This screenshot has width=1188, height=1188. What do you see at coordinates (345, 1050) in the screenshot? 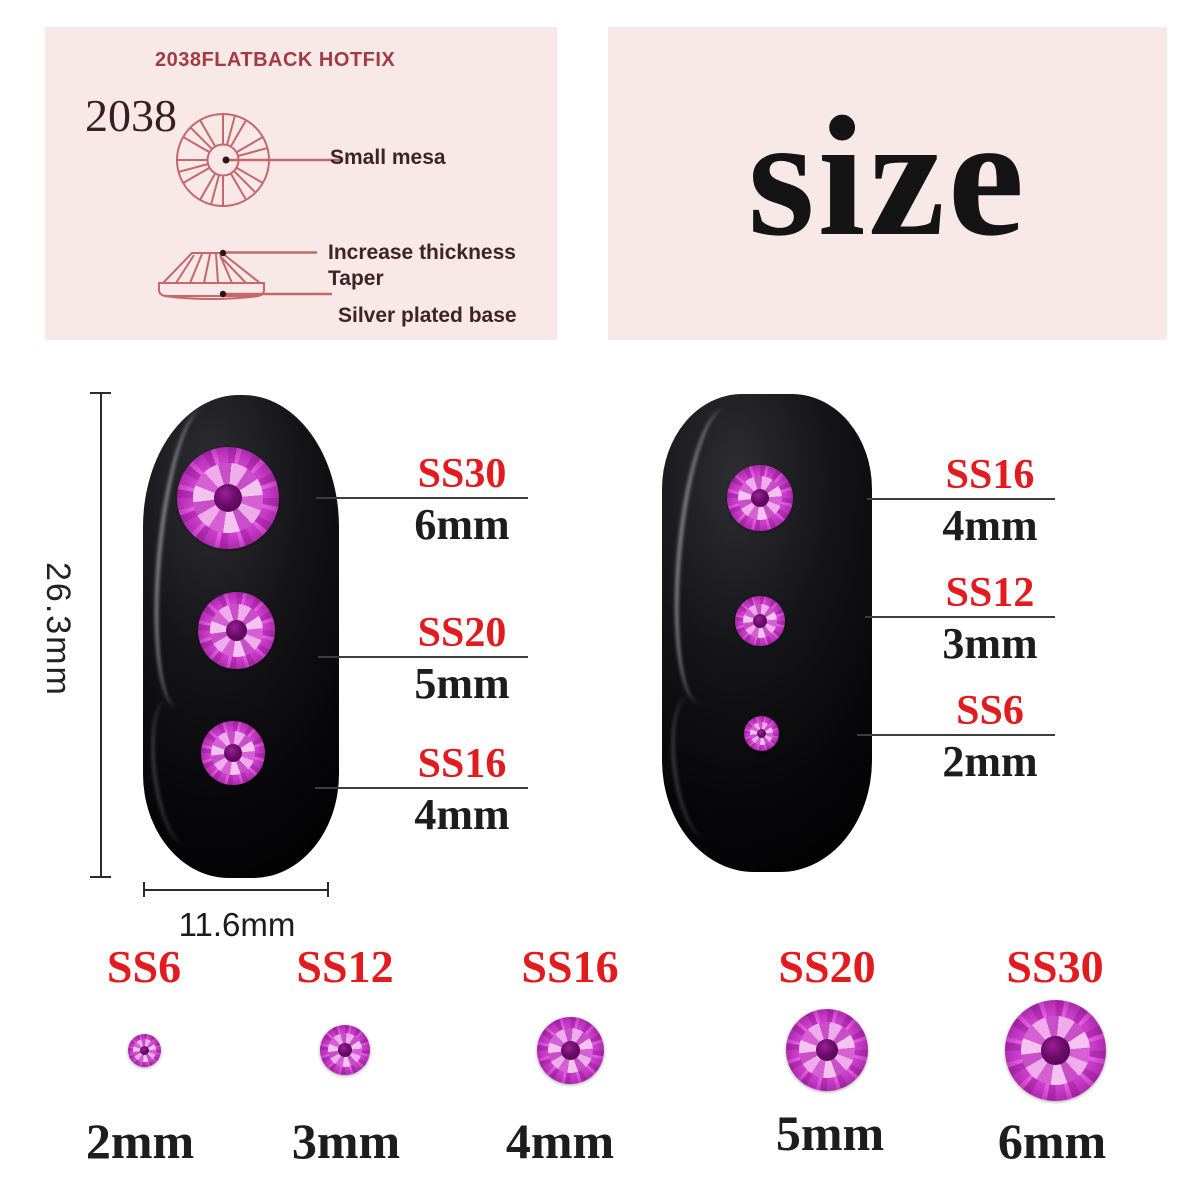
I see `rhinestone-ss12-sample` at bounding box center [345, 1050].